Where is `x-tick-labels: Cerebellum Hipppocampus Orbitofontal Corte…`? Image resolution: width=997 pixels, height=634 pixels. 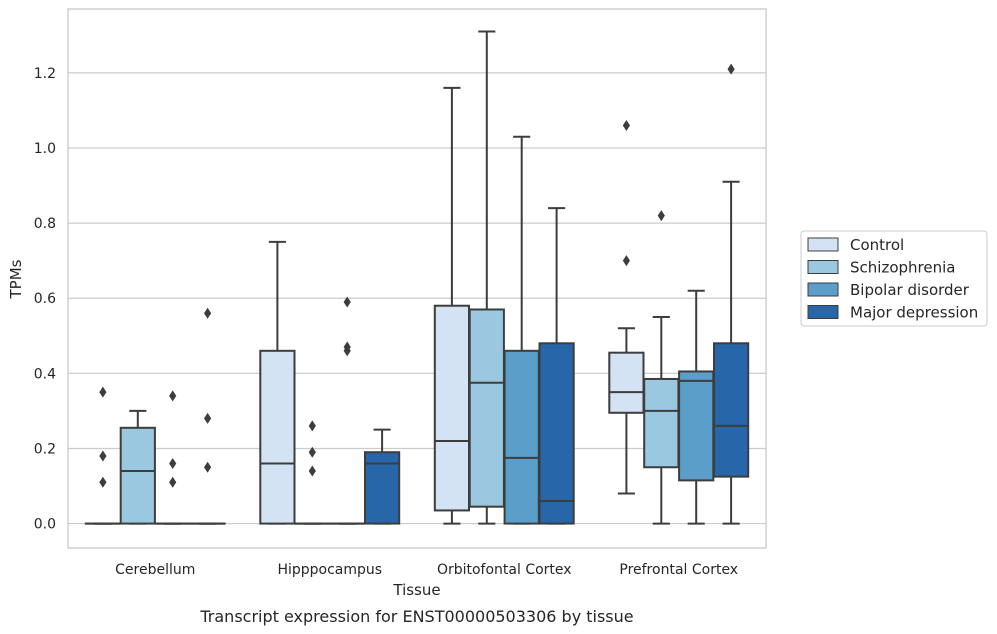 x-tick-labels: Cerebellum Hipppocampus Orbitofontal Corte… is located at coordinates (426, 570).